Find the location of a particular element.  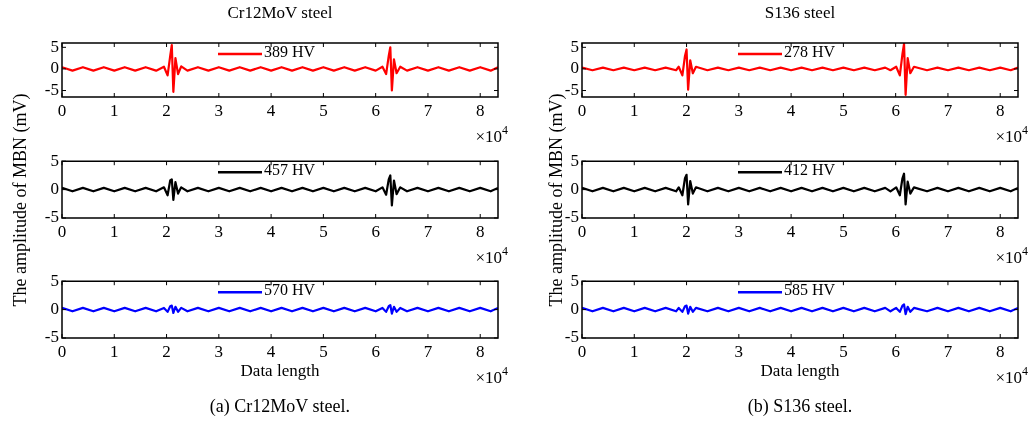

legend-label: 570 HV is located at coordinates (290, 290).